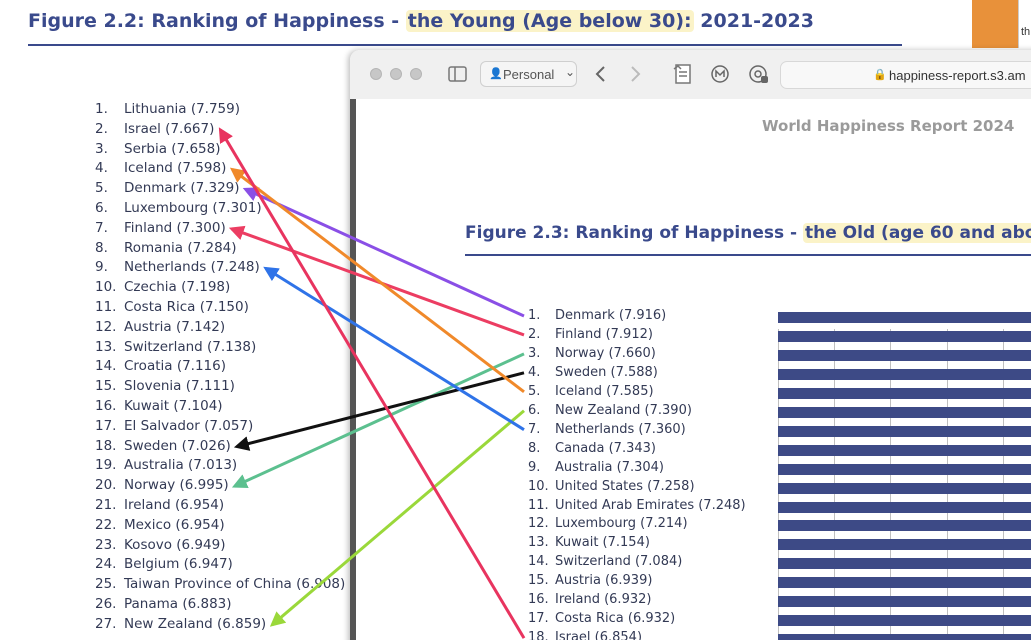 This screenshot has width=1031, height=640. I want to click on rank-country: Luxembourg (7.214), so click(621, 524).